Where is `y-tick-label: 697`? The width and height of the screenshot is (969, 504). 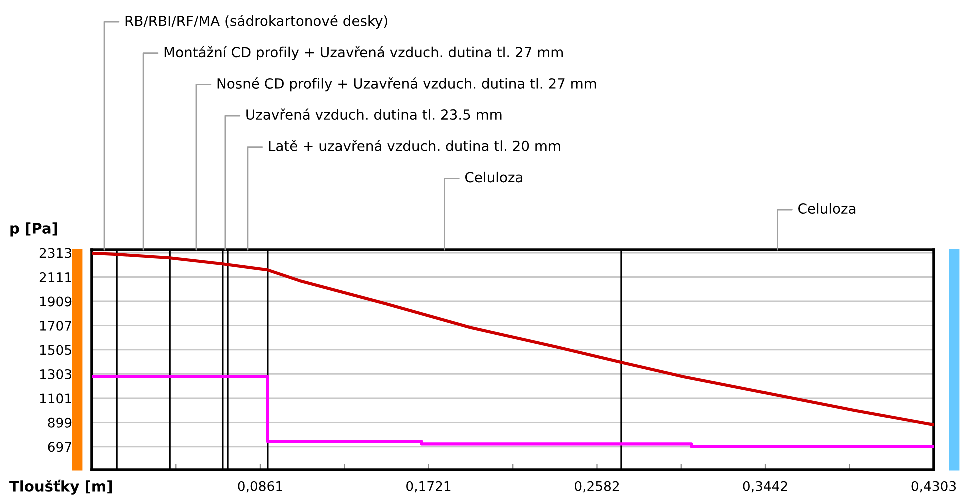
y-tick-label: 697 is located at coordinates (60, 447).